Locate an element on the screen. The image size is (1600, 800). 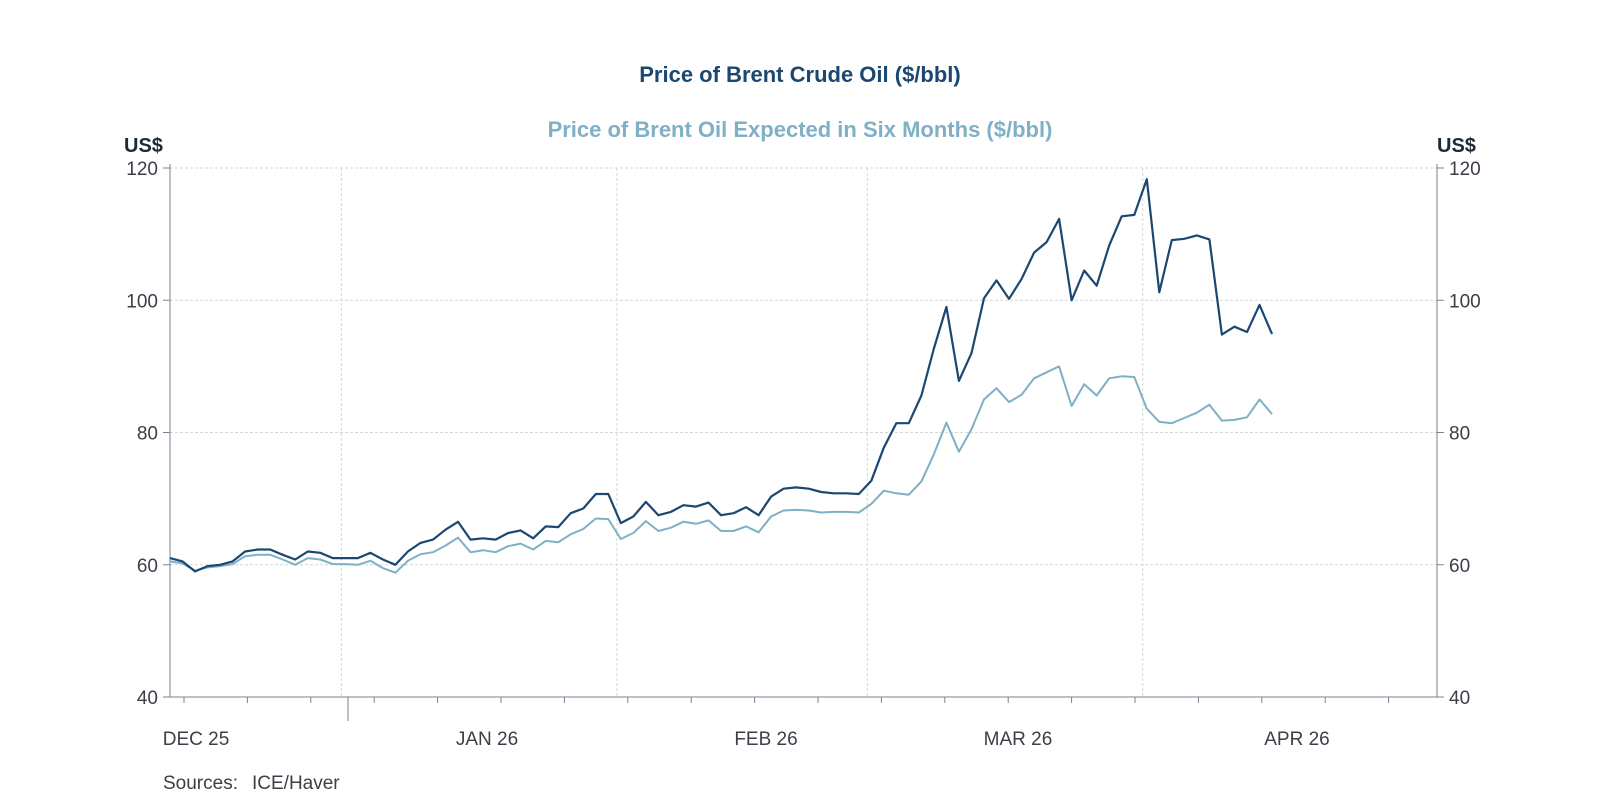
x-tick-label: MAR 26 is located at coordinates (1018, 739).